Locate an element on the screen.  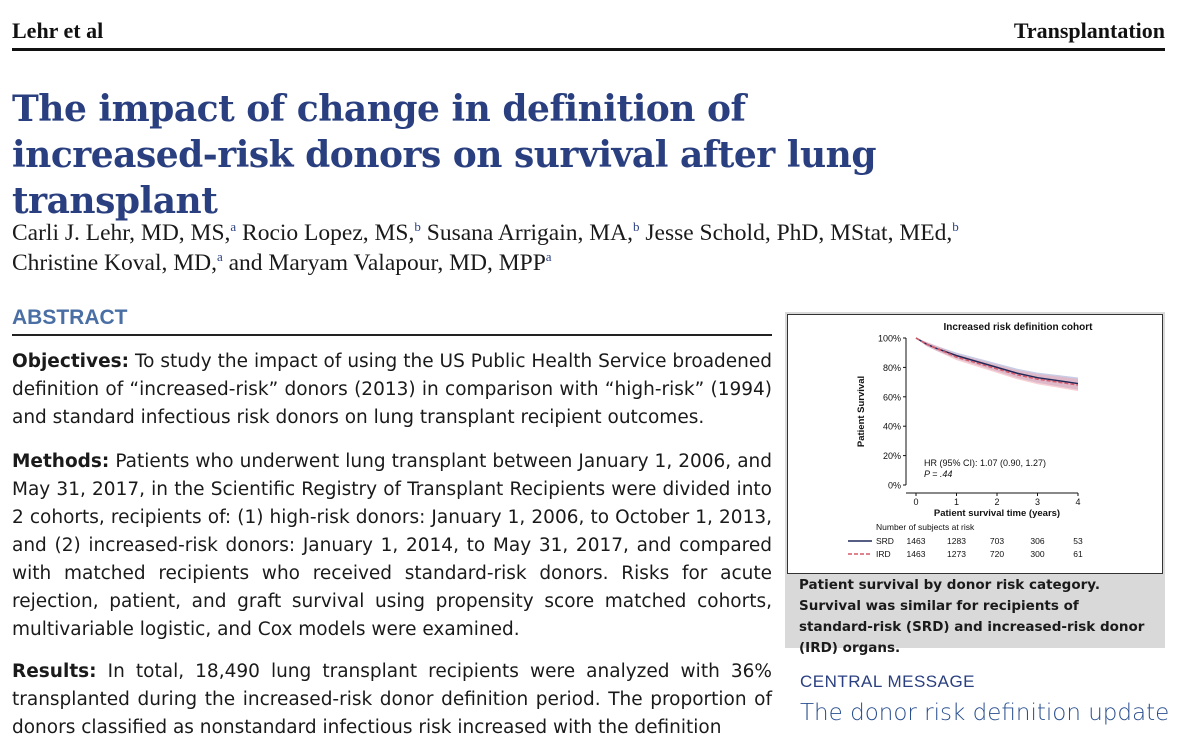
x-tick-label: 1 is located at coordinates (956, 502).